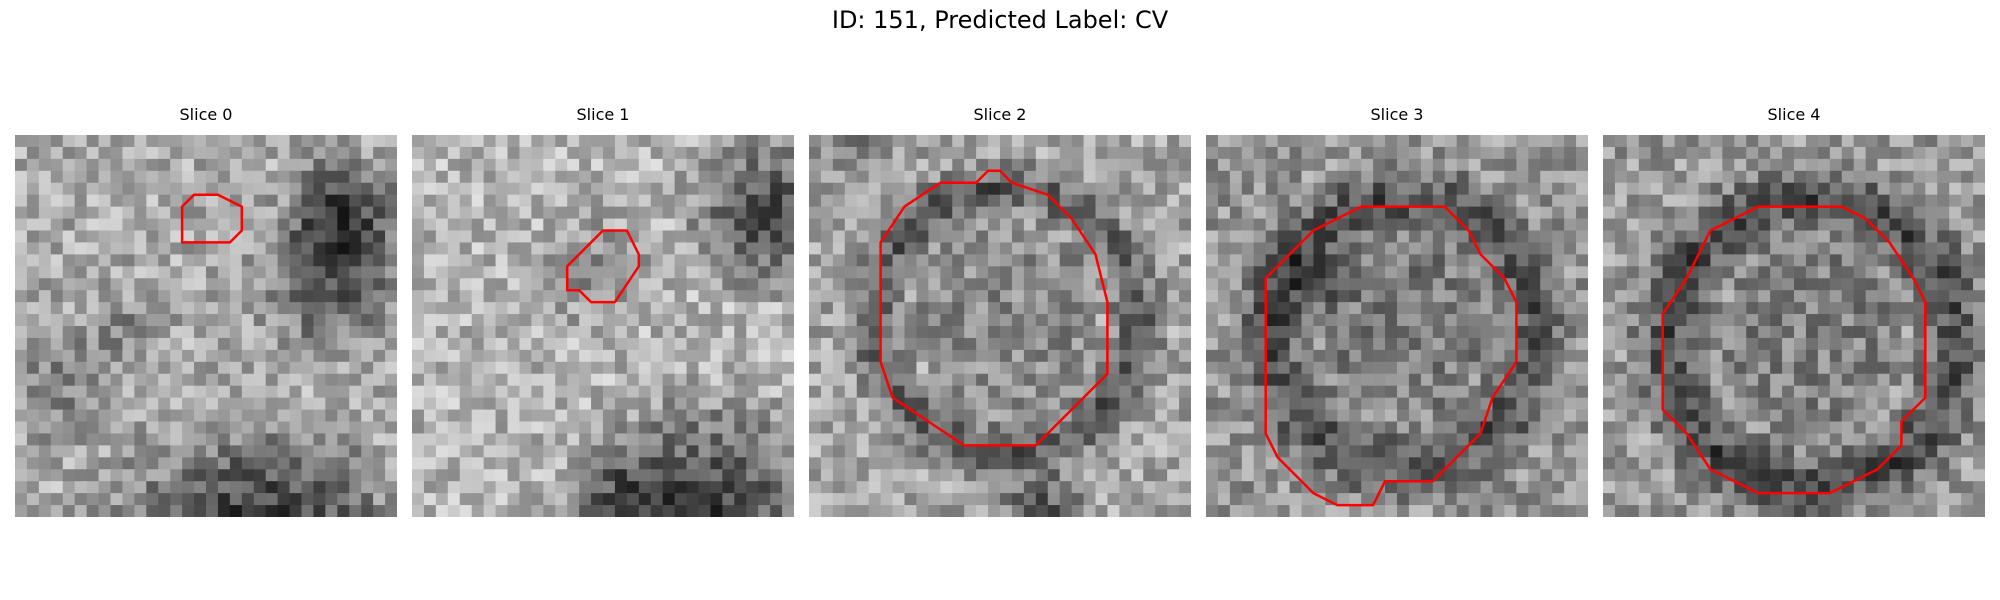  What do you see at coordinates (1000, 20) in the screenshot?
I see `figure-title: ID: 151, Predicted Label: CV` at bounding box center [1000, 20].